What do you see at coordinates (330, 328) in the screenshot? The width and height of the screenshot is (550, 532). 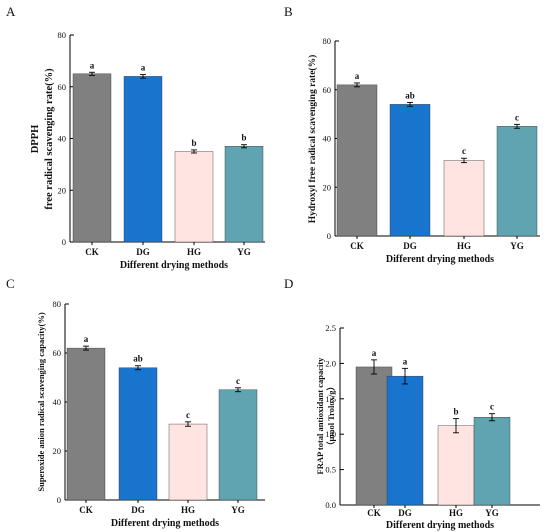 I see `y-tick-label: 2.5` at bounding box center [330, 328].